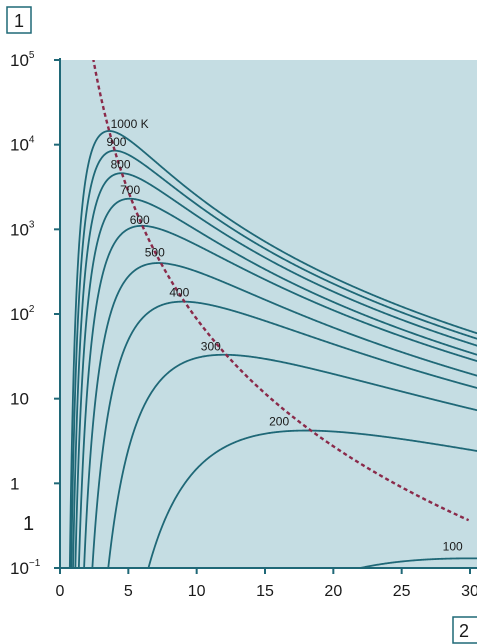  I want to click on callout-2: 2, so click(464, 630).